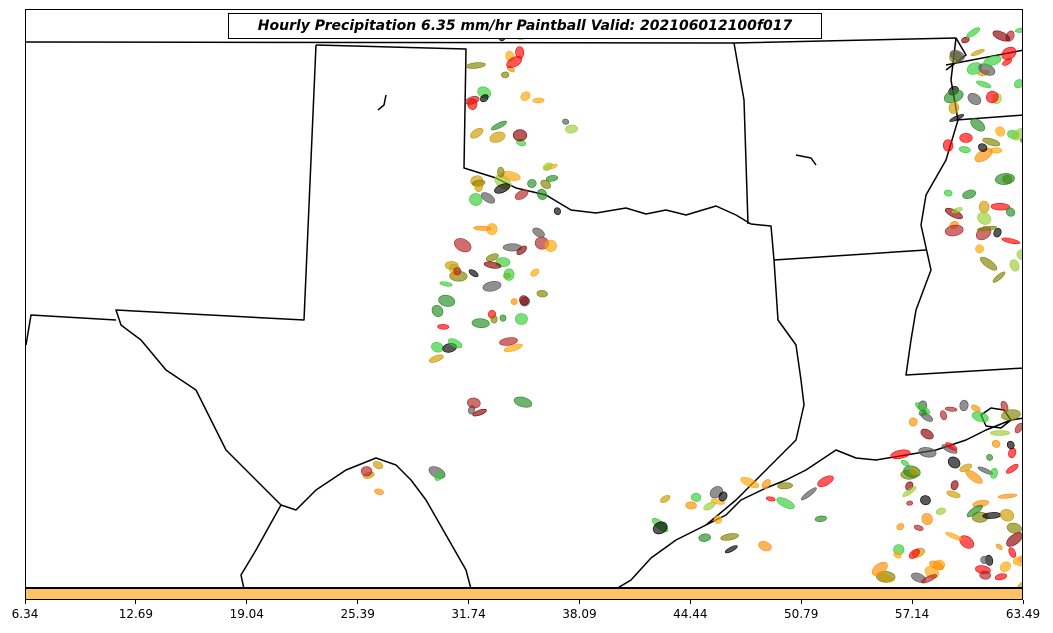 This screenshot has height=633, width=1053. What do you see at coordinates (801, 614) in the screenshot?
I see `colorbar-tick-label: 50.79` at bounding box center [801, 614].